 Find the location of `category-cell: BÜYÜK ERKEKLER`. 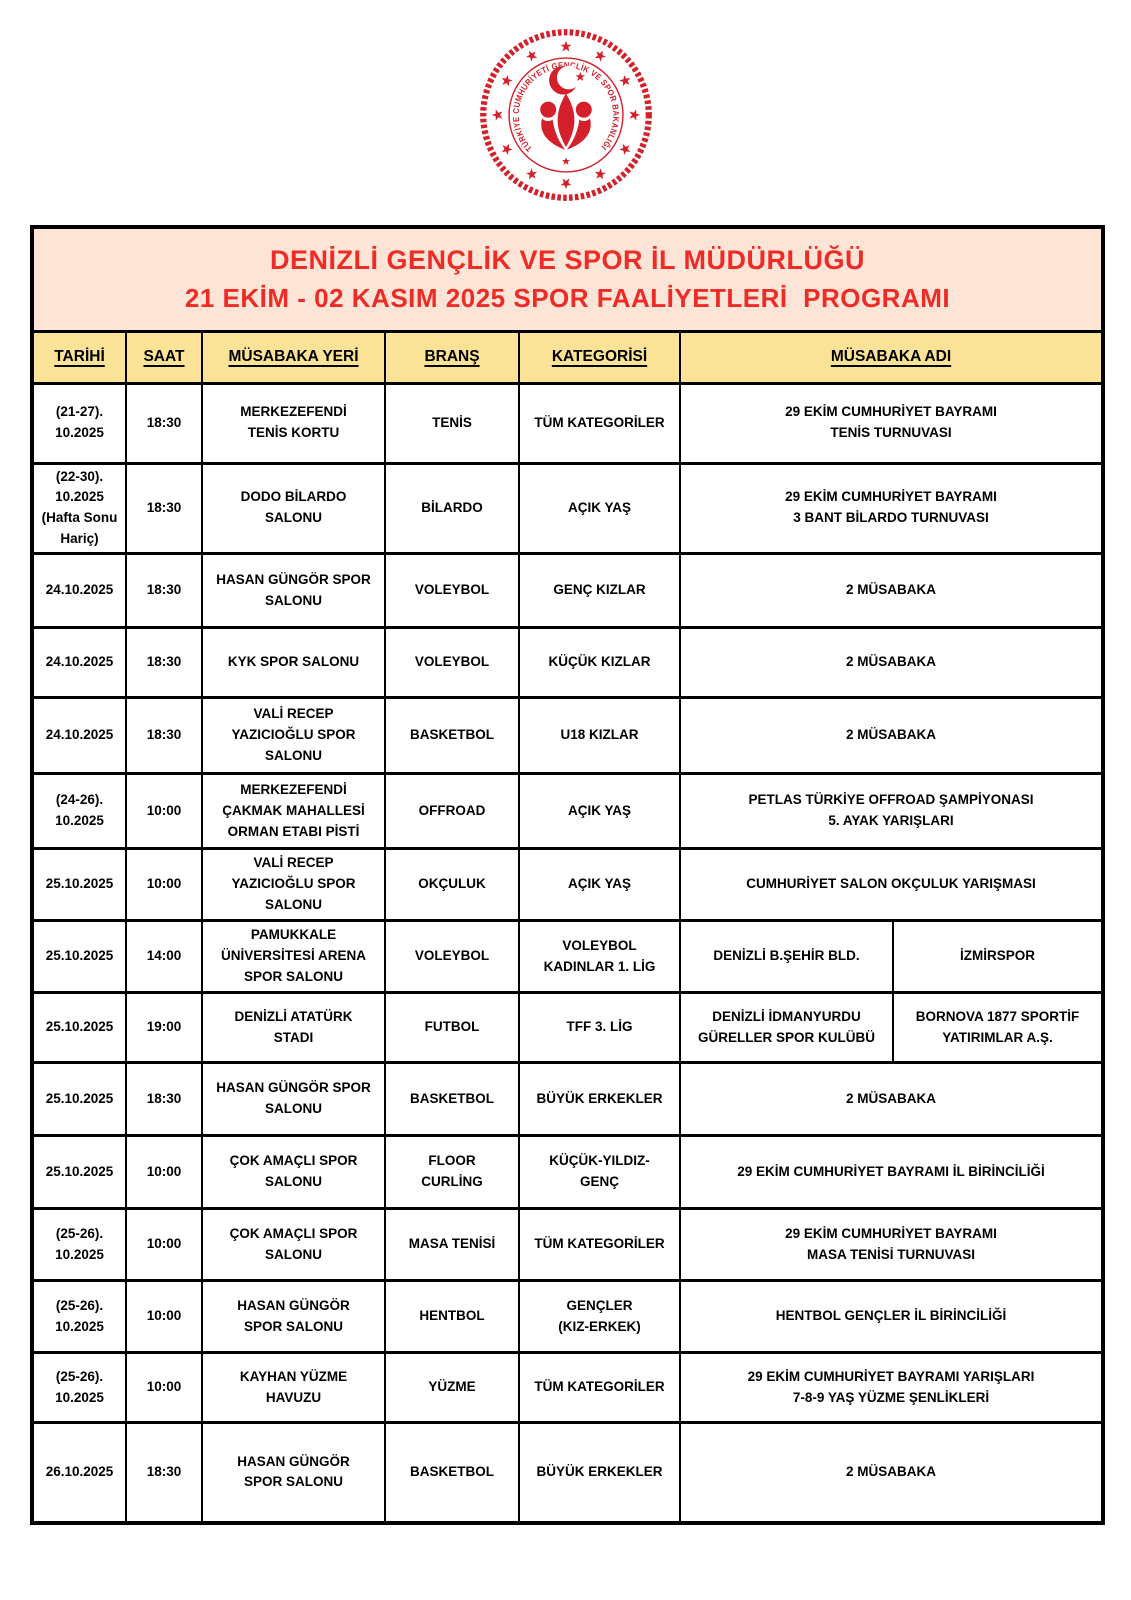

category-cell: BÜYÜK ERKEKLER is located at coordinates (599, 1099).